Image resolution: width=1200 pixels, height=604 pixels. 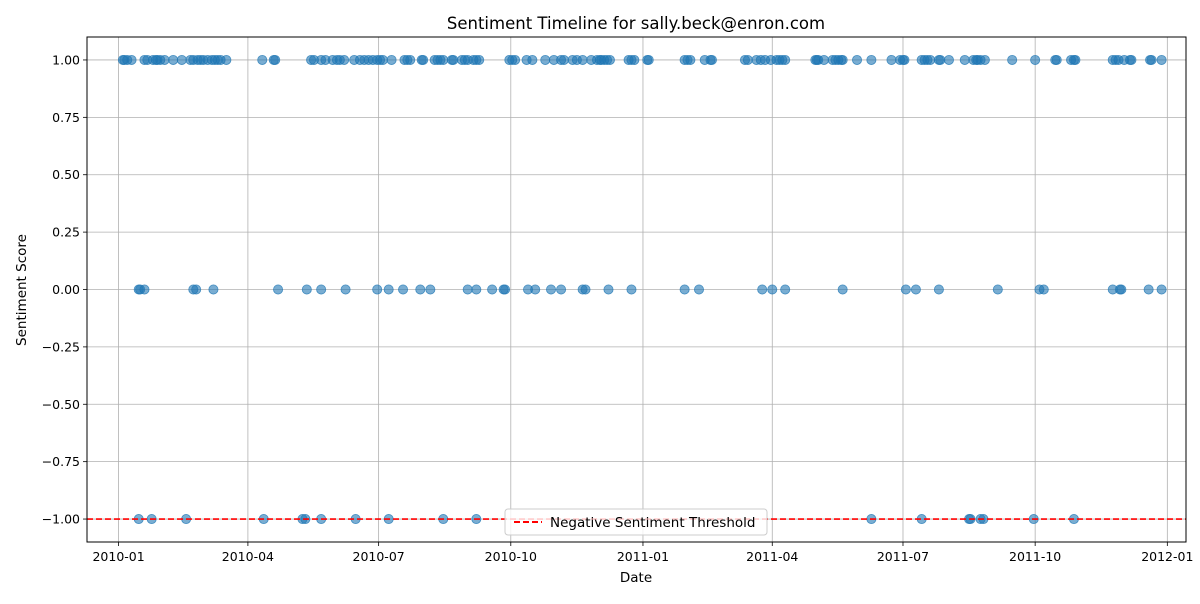 I want to click on y-tick-label: 0.00, so click(x=66, y=289).